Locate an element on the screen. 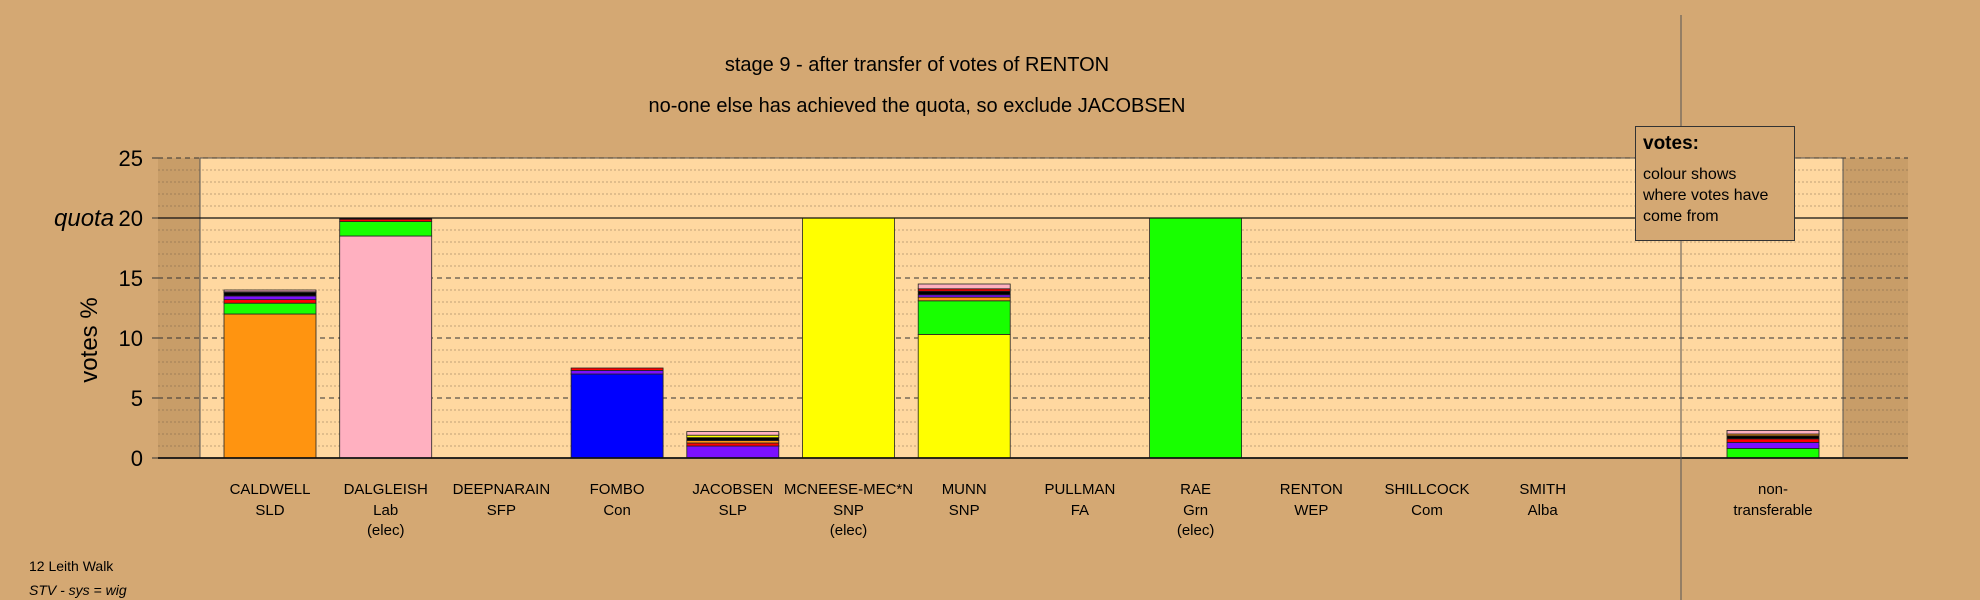 Image resolution: width=1980 pixels, height=600 pixels. y-tick-label: 10 is located at coordinates (131, 338).